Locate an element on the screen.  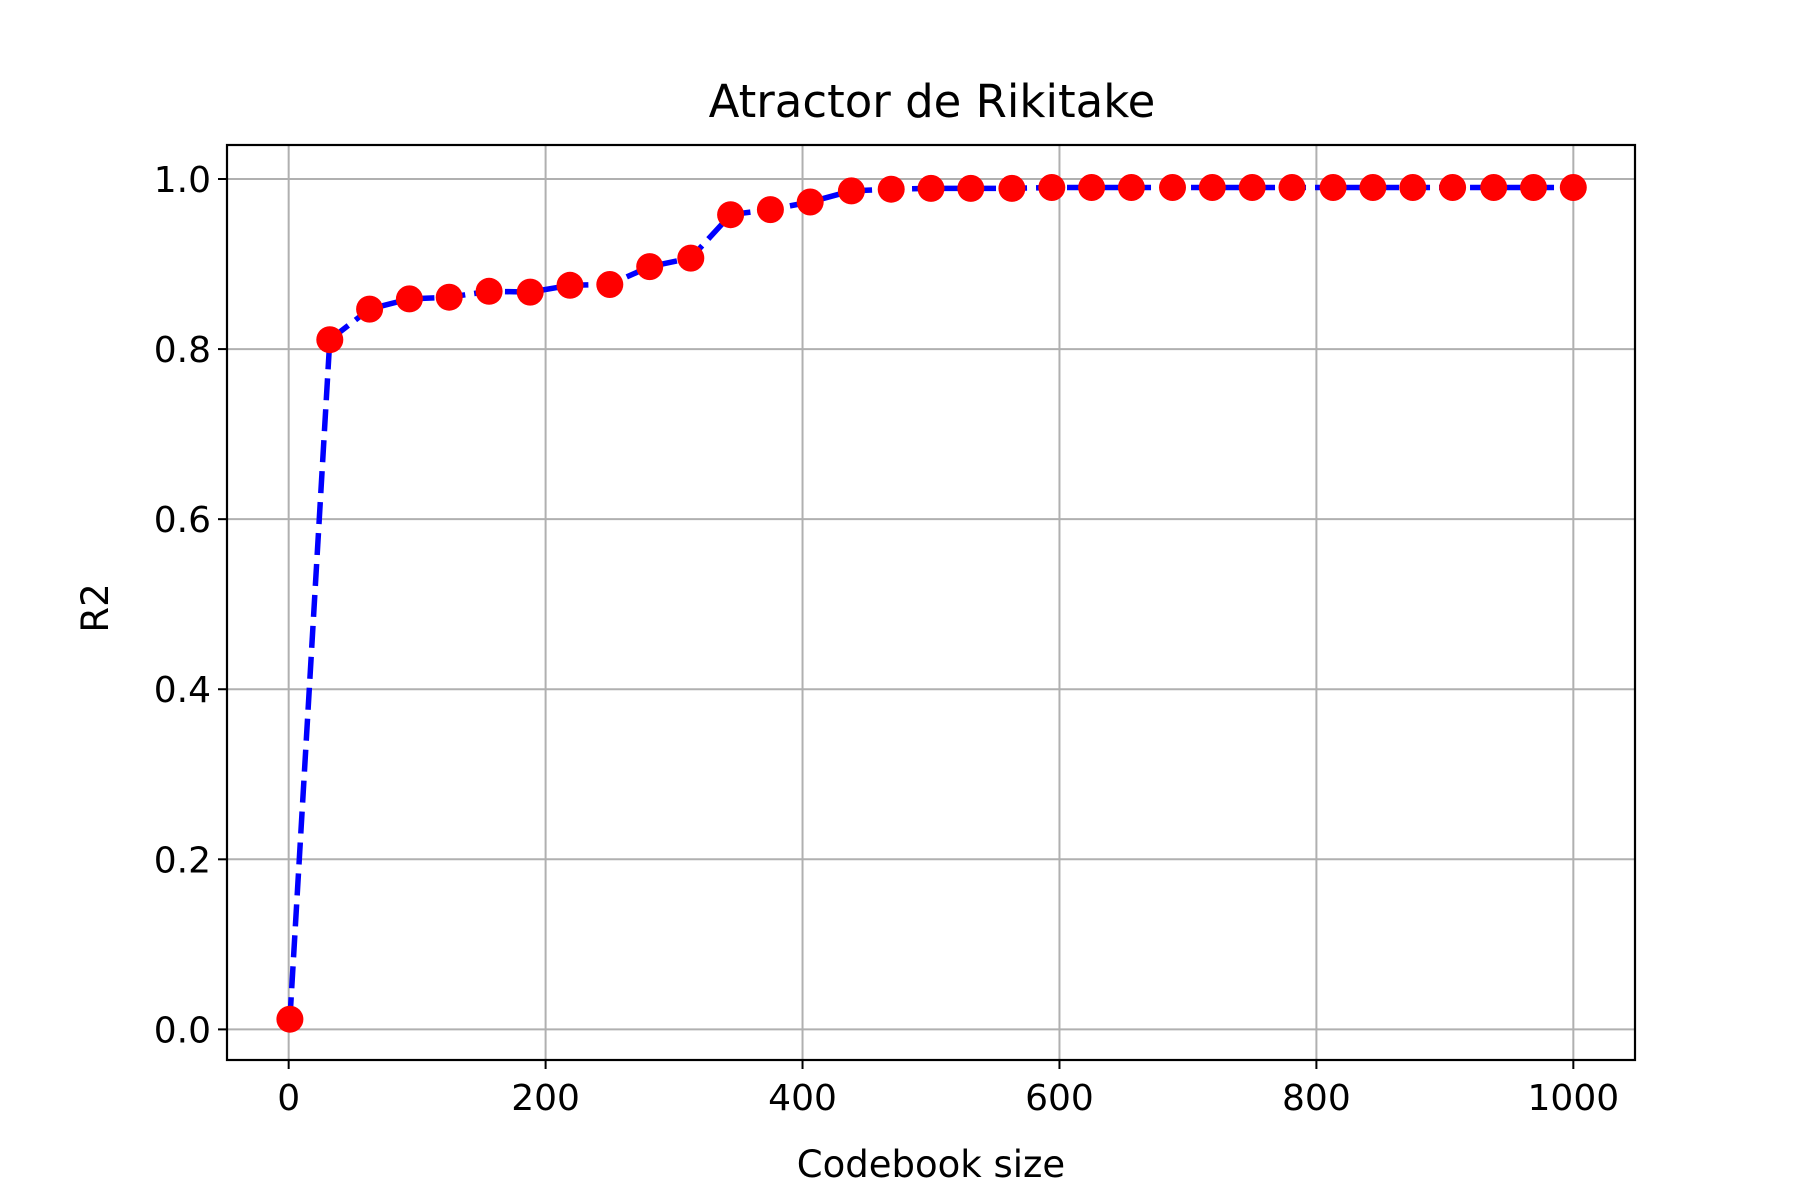
y-tick-label: 1.0 is located at coordinates (182, 180).